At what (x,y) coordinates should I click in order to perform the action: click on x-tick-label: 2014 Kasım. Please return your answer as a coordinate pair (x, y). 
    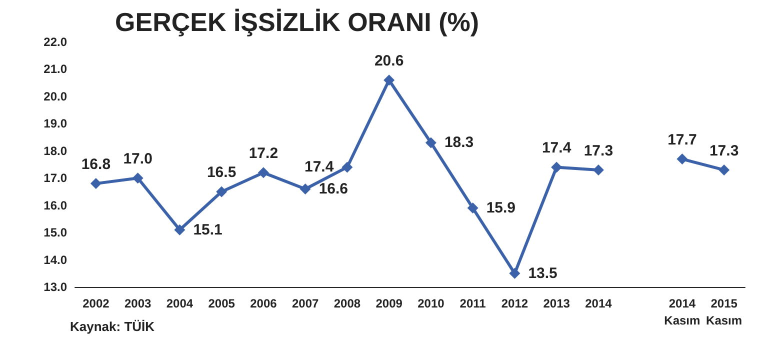
    Looking at the image, I should click on (682, 312).